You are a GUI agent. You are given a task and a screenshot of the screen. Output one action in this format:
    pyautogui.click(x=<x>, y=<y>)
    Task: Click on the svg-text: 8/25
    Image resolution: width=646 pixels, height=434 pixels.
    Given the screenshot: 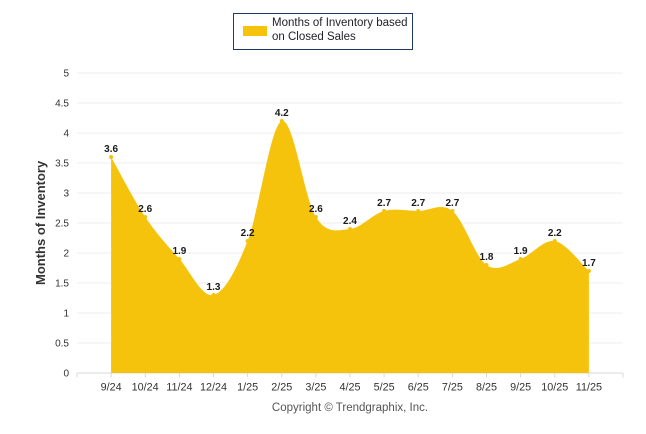 What is the action you would take?
    pyautogui.click(x=486, y=388)
    